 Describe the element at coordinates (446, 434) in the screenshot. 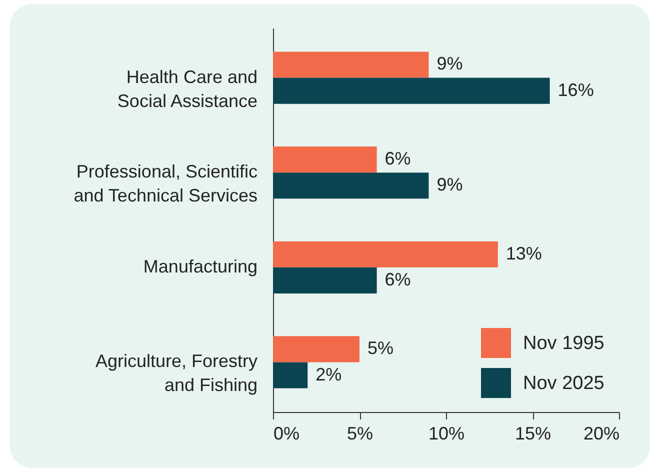

I see `x-tick-label: 10%` at that location.